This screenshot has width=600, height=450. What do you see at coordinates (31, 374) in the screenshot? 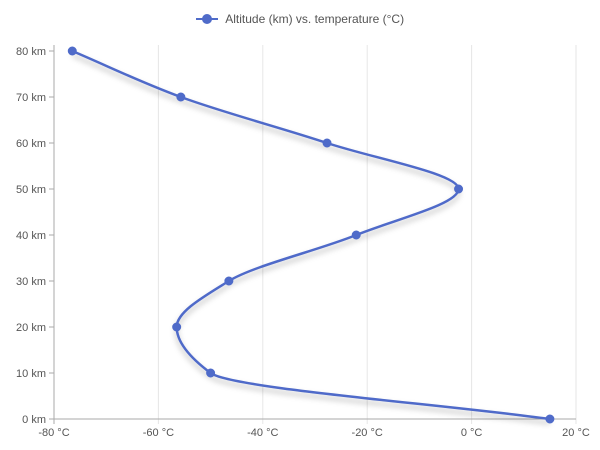
I see `y-tick-label: 10 km` at bounding box center [31, 374].